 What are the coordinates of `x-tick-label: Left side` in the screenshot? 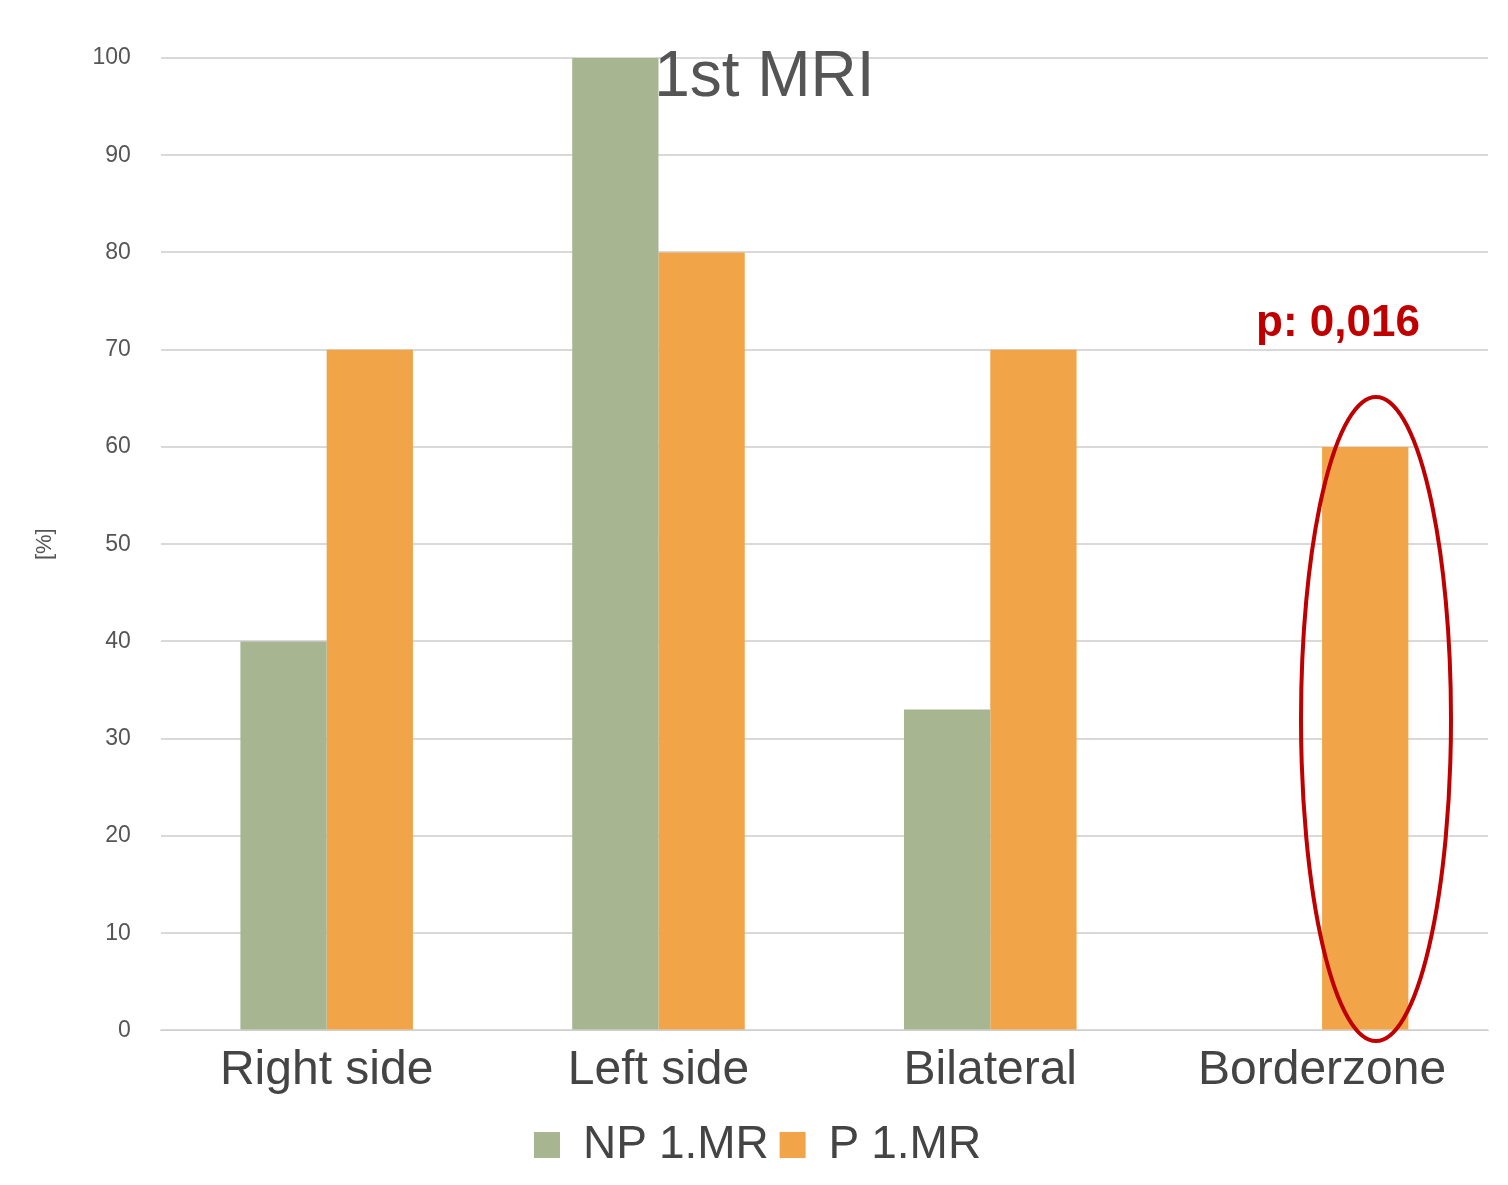 It's located at (658, 1068).